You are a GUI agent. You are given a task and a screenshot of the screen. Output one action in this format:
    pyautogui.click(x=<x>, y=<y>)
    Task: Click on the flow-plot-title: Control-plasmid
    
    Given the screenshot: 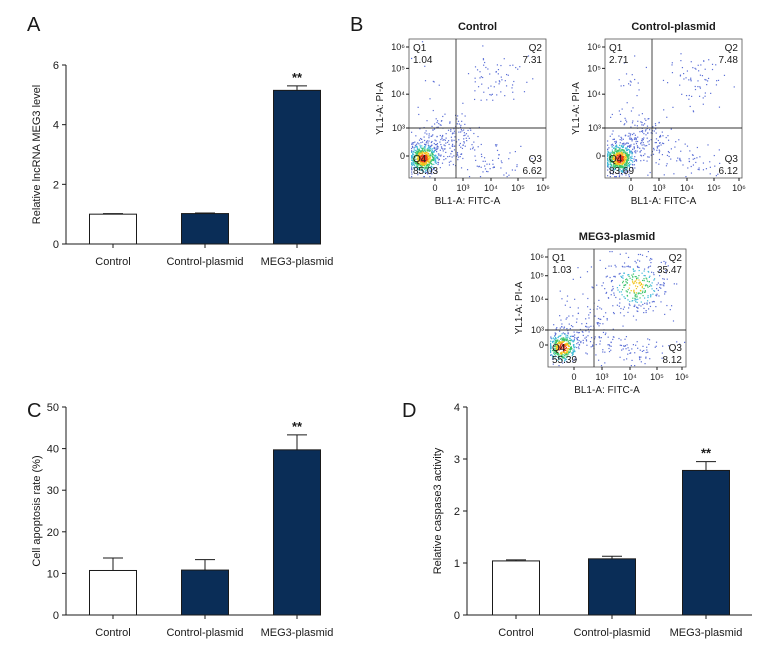 What is the action you would take?
    pyautogui.click(x=673, y=27)
    